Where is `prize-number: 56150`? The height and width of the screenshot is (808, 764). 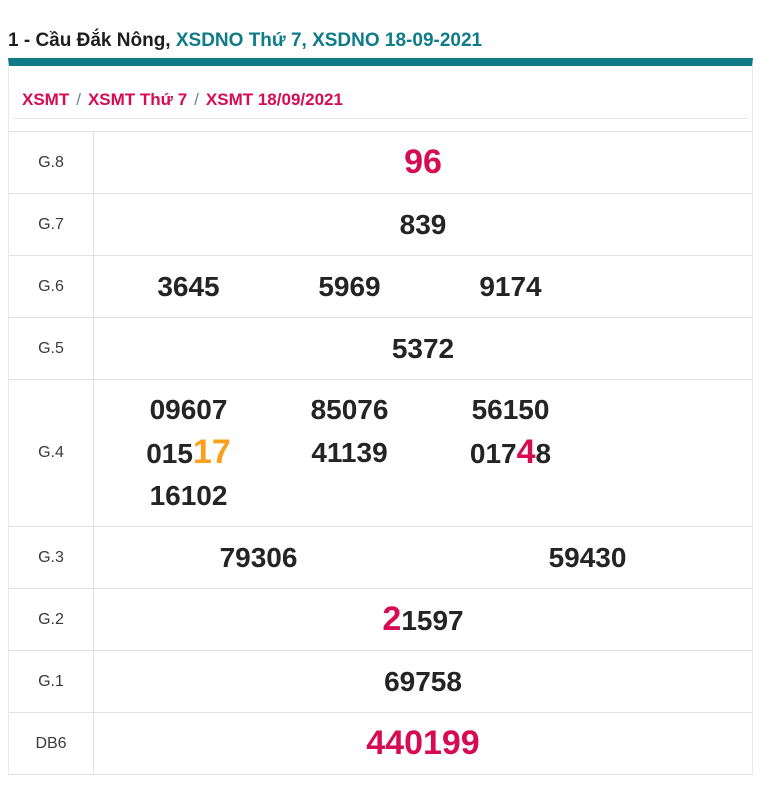 prize-number: 56150 is located at coordinates (510, 410).